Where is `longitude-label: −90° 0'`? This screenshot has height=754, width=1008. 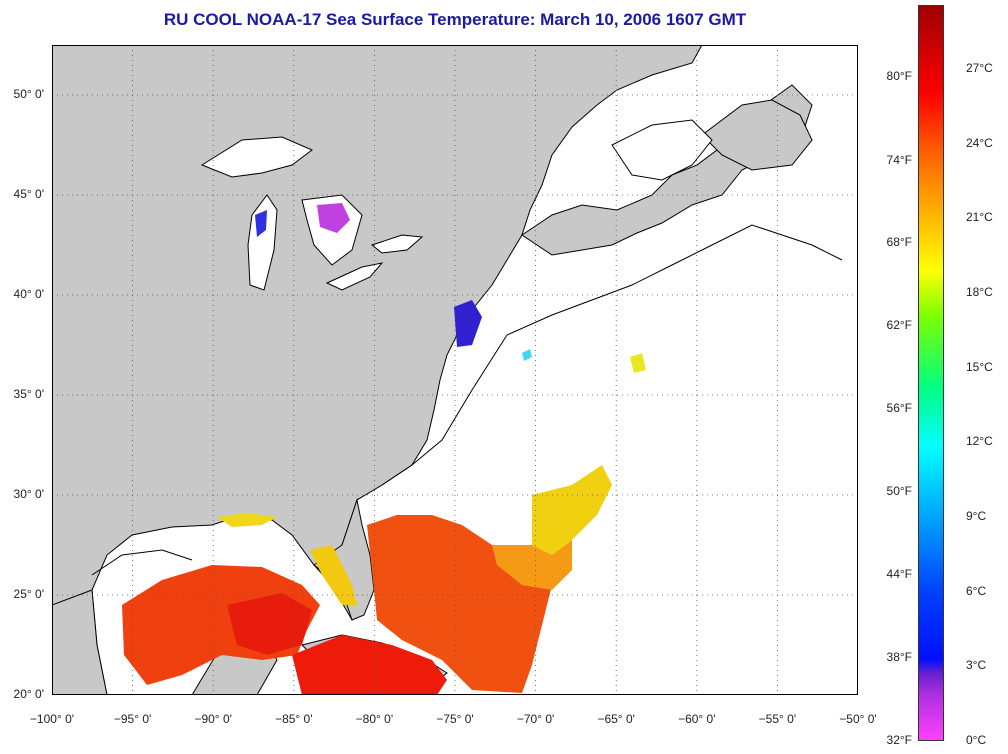
longitude-label: −90° 0' is located at coordinates (213, 719).